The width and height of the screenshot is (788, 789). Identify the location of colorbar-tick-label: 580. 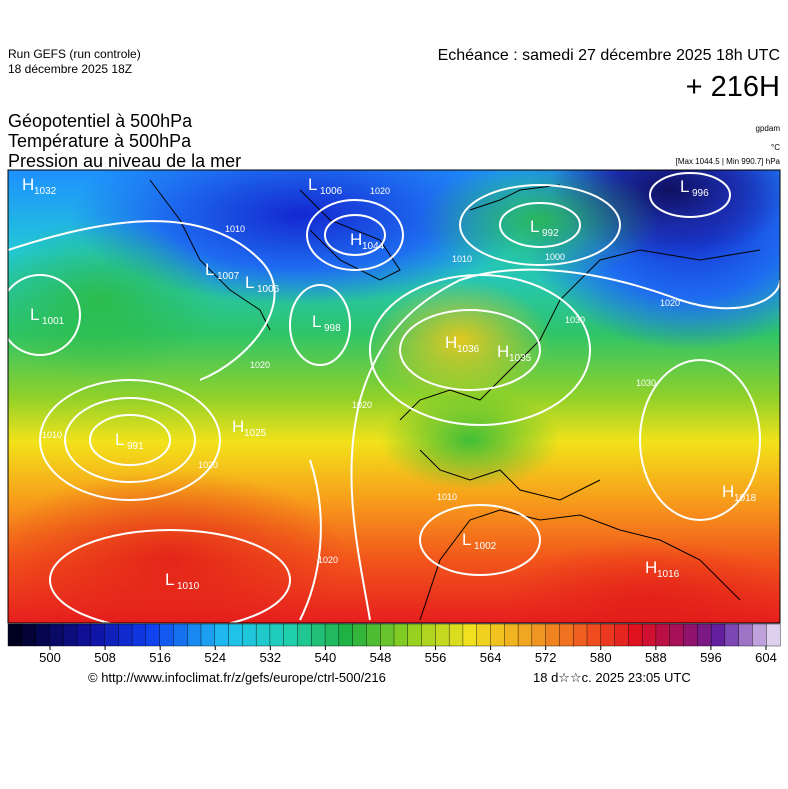
(601, 657).